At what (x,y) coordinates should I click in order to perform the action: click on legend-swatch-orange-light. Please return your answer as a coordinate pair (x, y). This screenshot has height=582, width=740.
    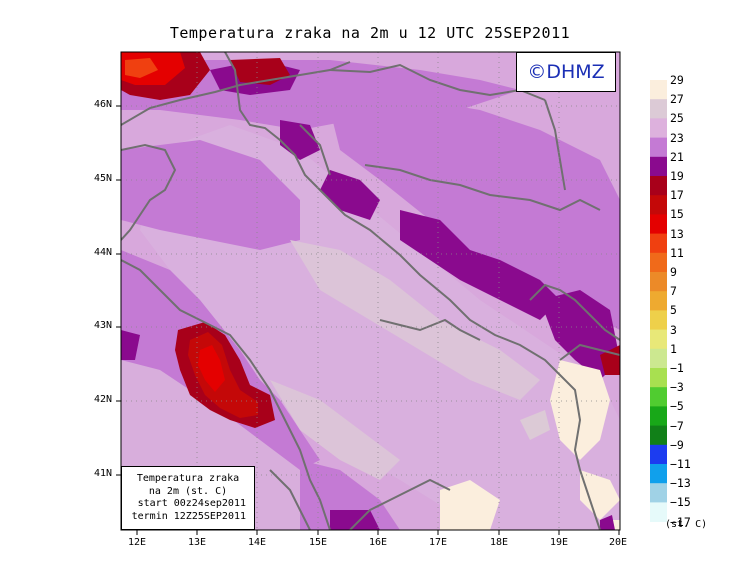
    Looking at the image, I should click on (658, 282).